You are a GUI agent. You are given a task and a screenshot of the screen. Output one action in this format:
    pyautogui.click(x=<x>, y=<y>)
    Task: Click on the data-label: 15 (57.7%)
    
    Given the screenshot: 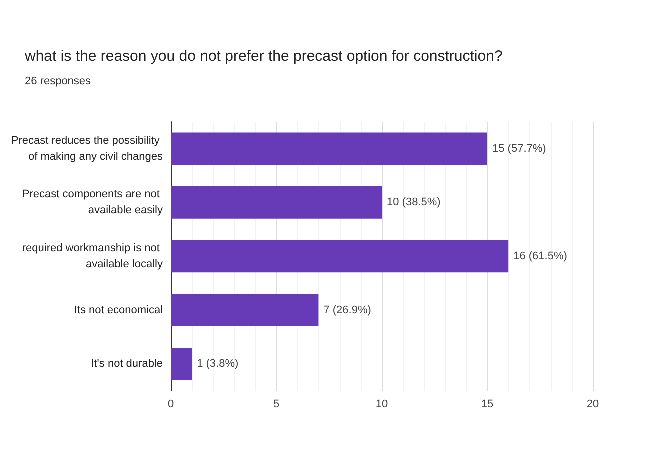 What is the action you would take?
    pyautogui.click(x=519, y=148)
    